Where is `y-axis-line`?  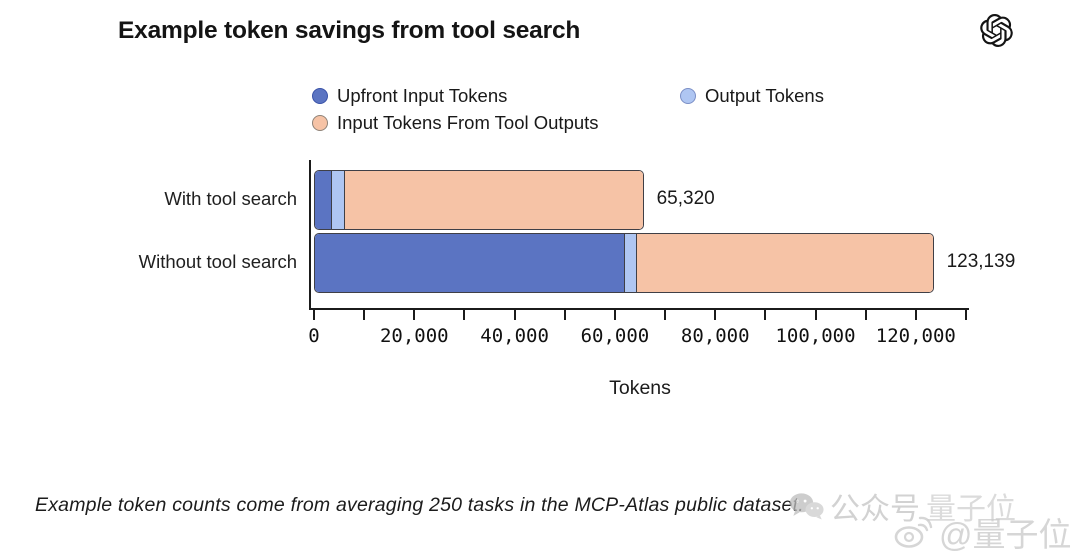 y-axis-line is located at coordinates (310, 235).